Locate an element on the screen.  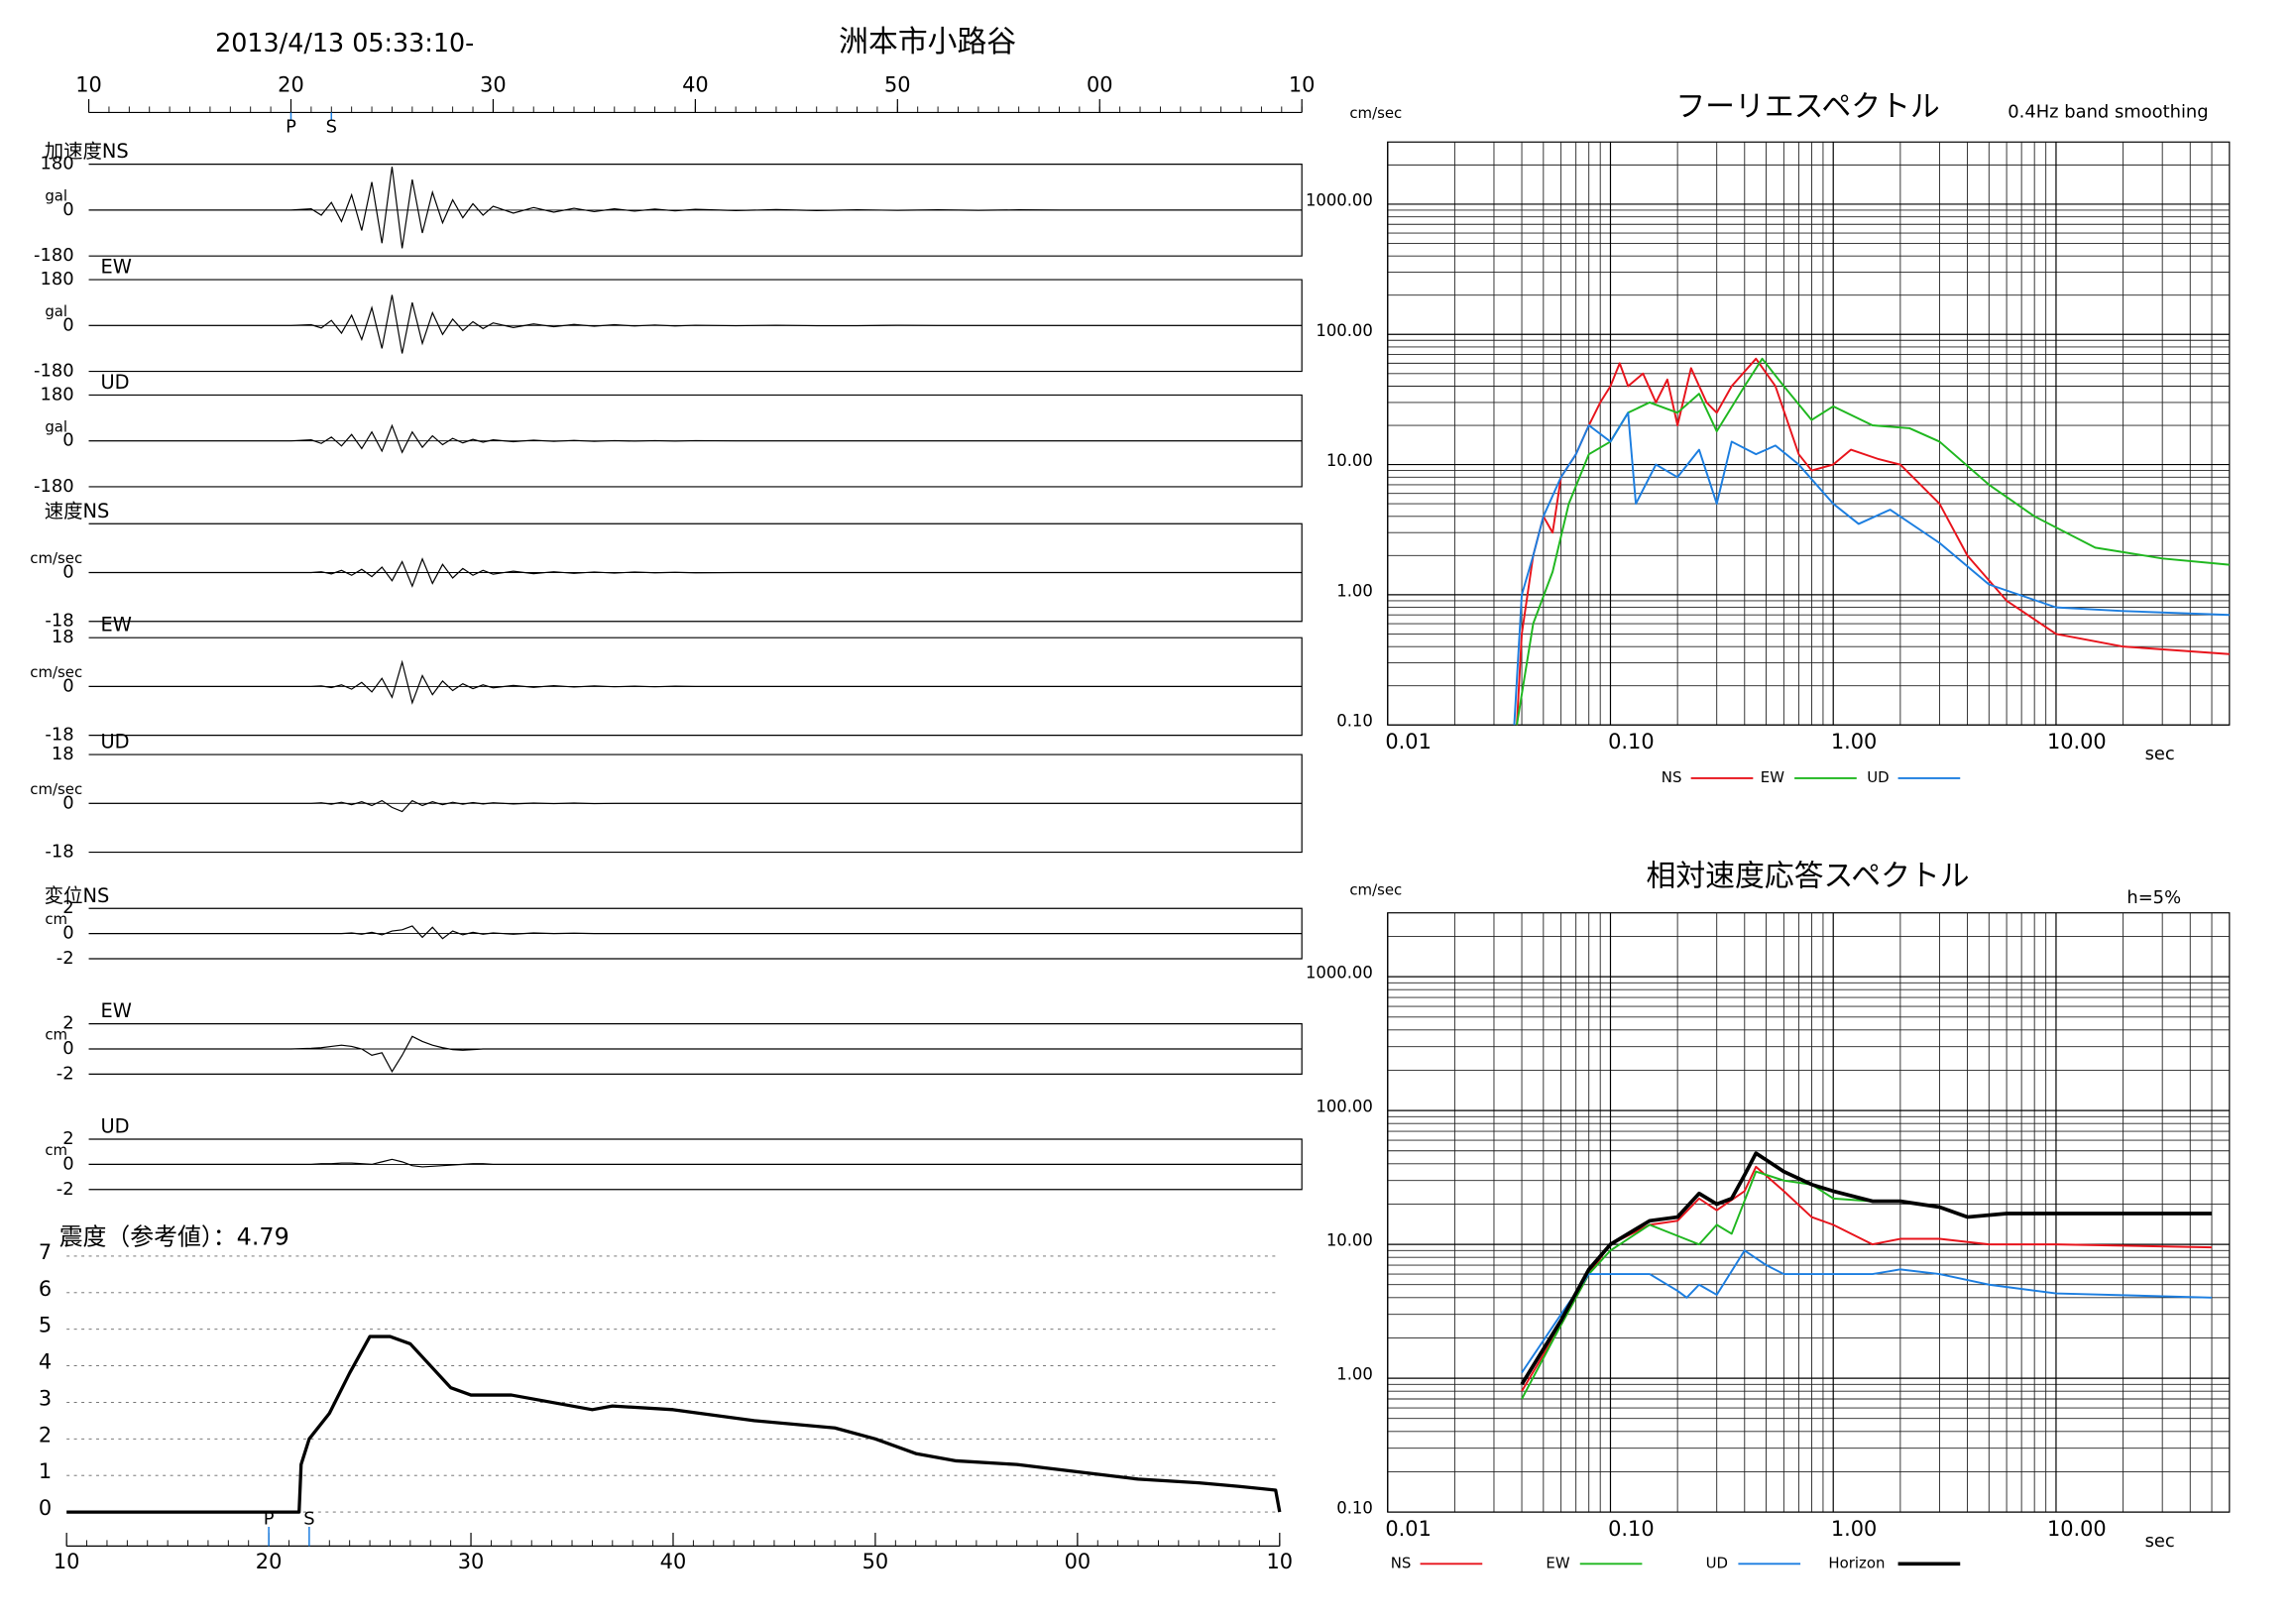
chart-title: 震度（参考値）：4.79 is located at coordinates (174, 1237).